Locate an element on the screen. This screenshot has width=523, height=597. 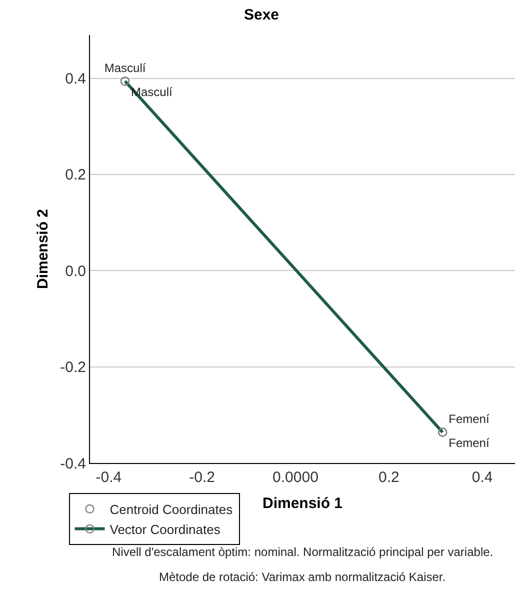
legend-label: Vector Coordinates is located at coordinates (165, 529).